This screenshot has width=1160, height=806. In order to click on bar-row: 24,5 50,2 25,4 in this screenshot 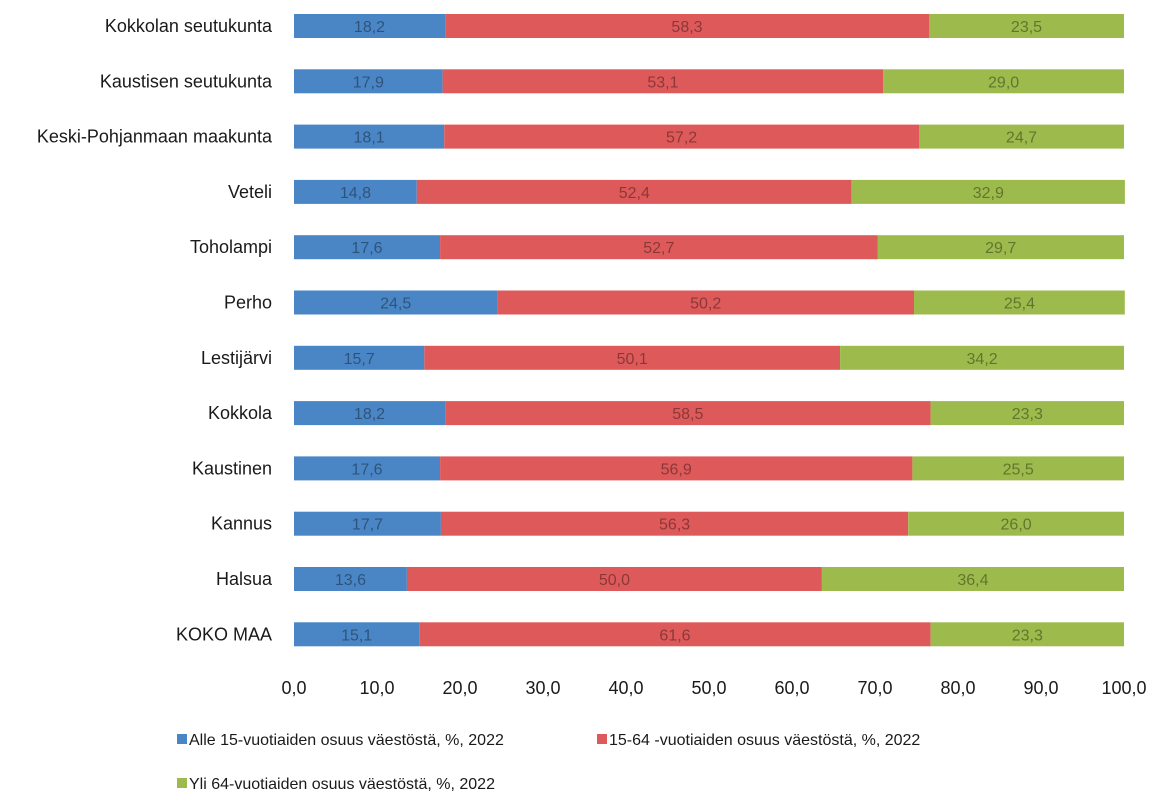, I will do `click(709, 302)`.